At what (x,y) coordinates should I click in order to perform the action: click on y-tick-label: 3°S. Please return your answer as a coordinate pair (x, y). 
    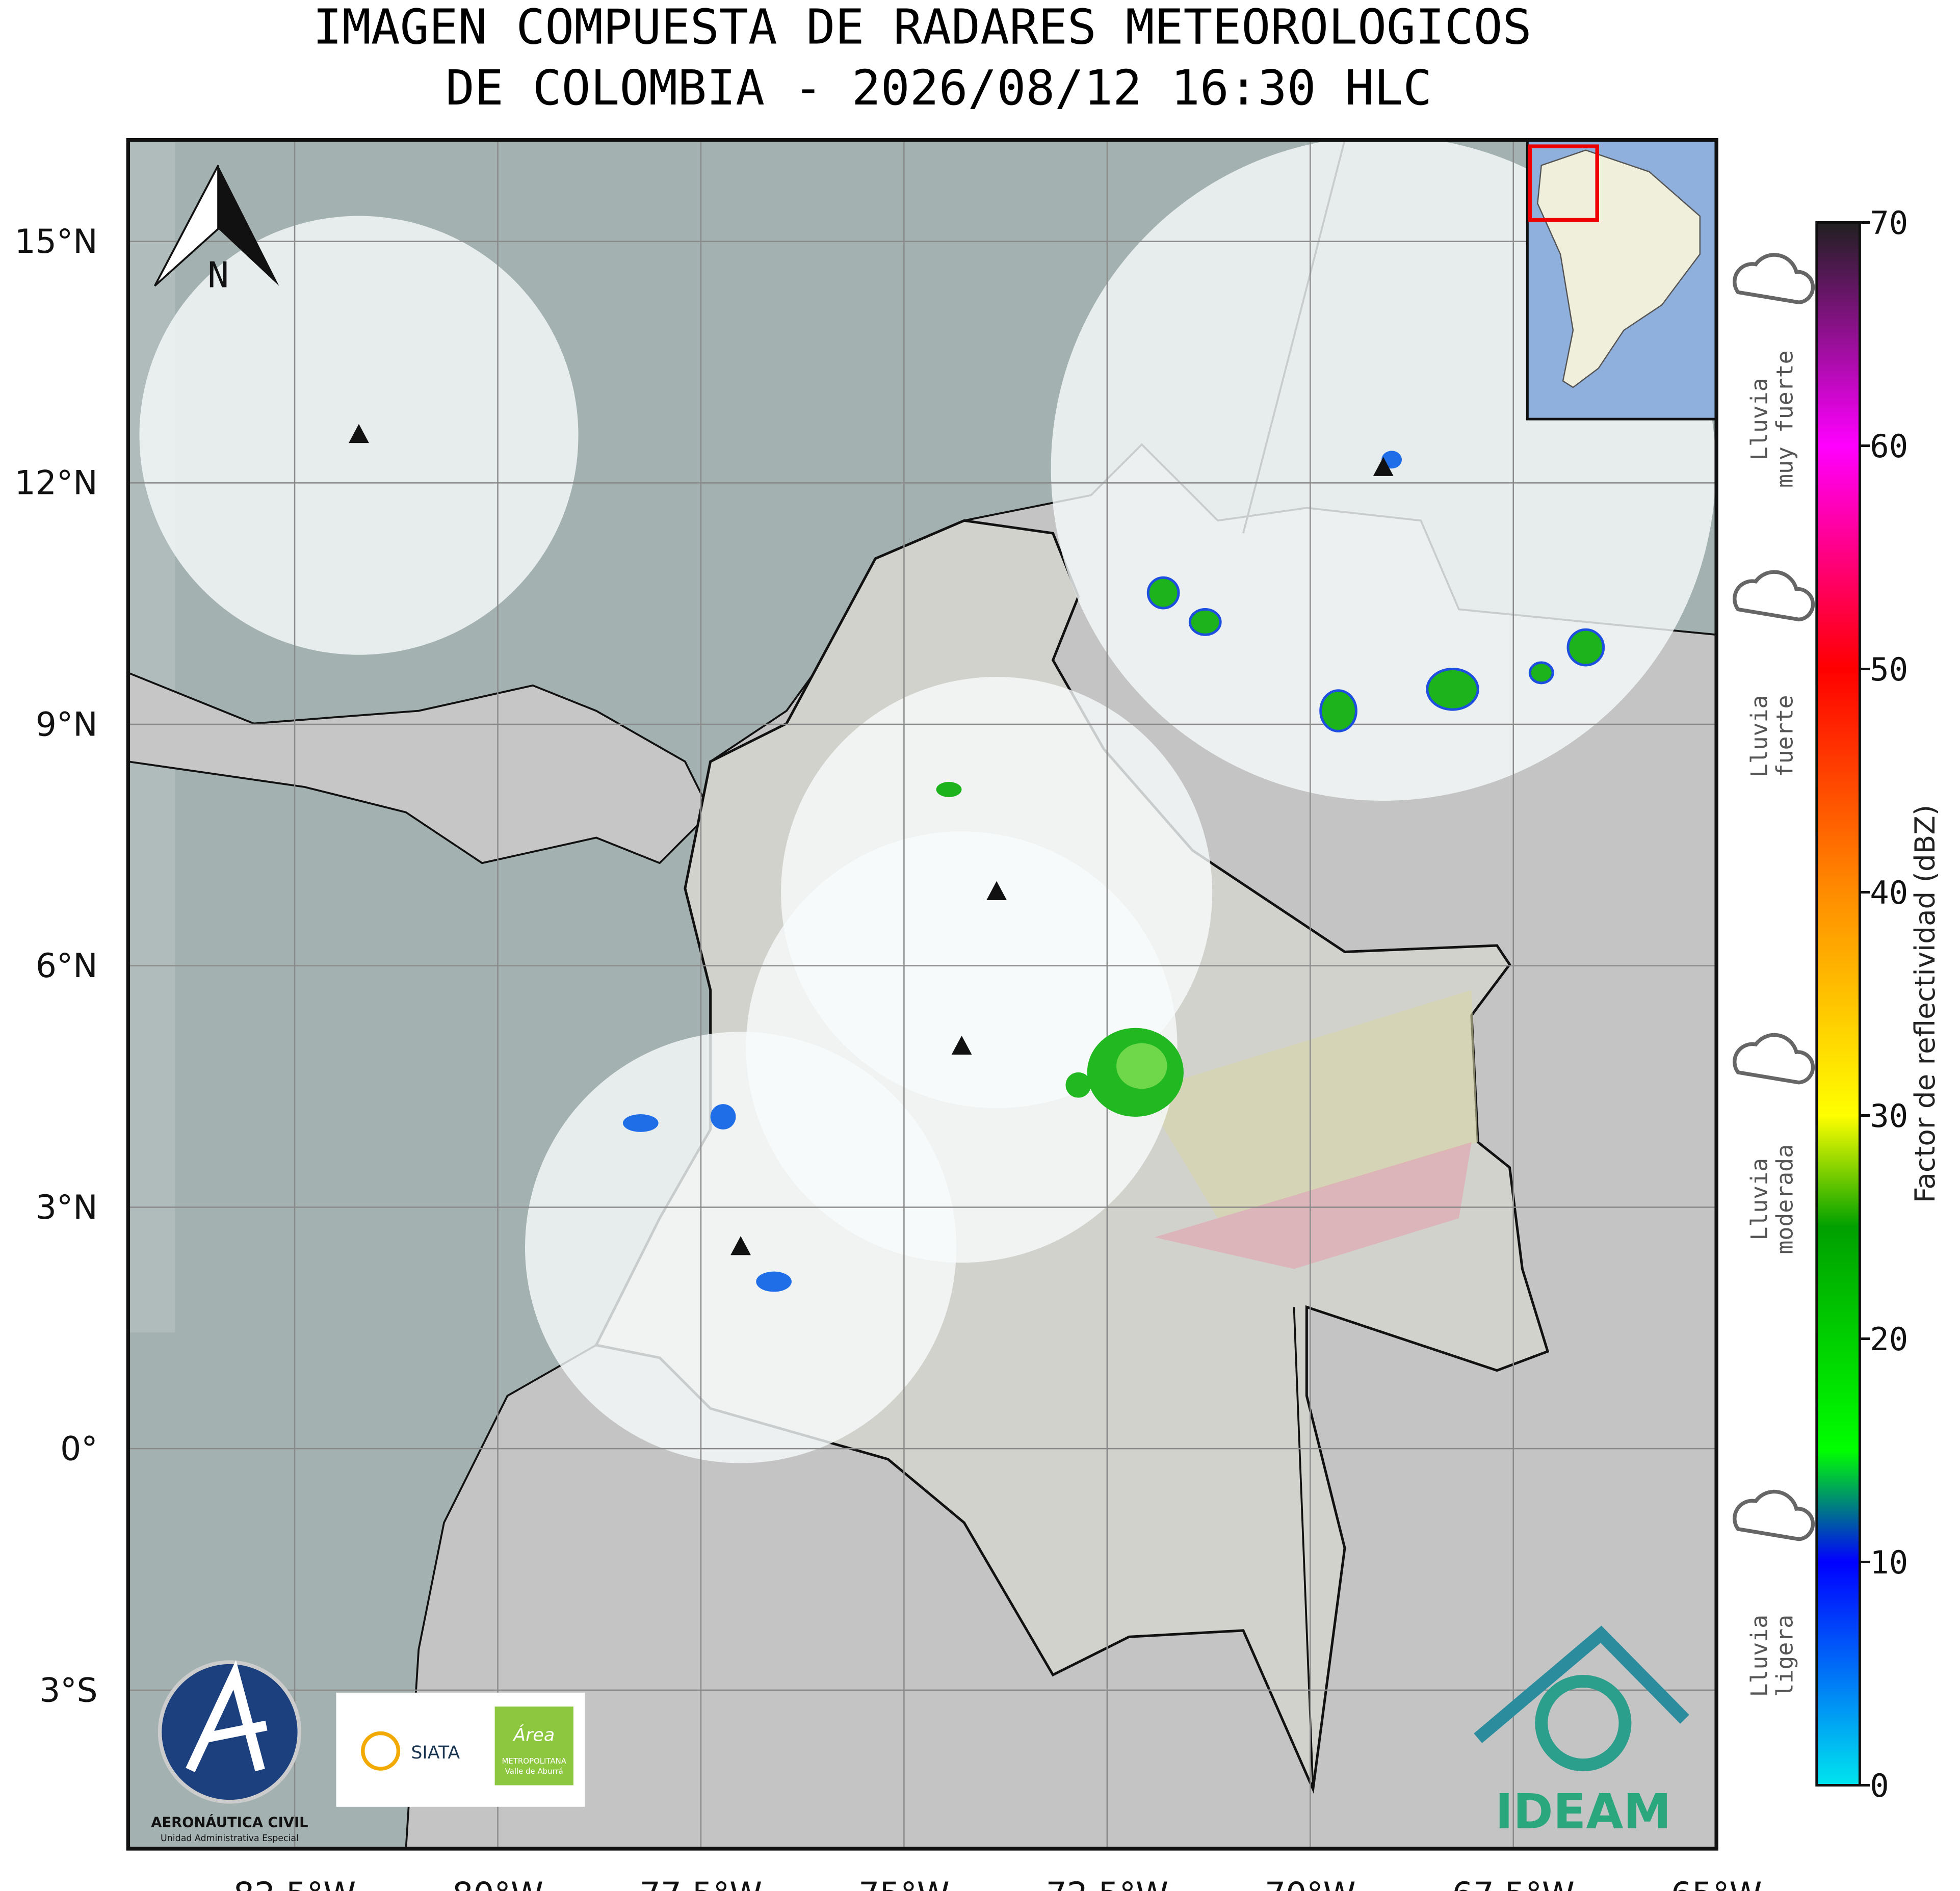
    Looking at the image, I should click on (68, 1690).